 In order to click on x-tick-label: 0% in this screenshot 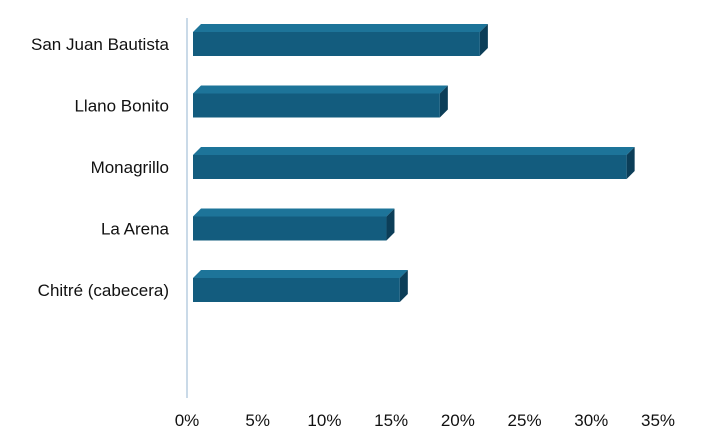, I will do `click(187, 420)`.